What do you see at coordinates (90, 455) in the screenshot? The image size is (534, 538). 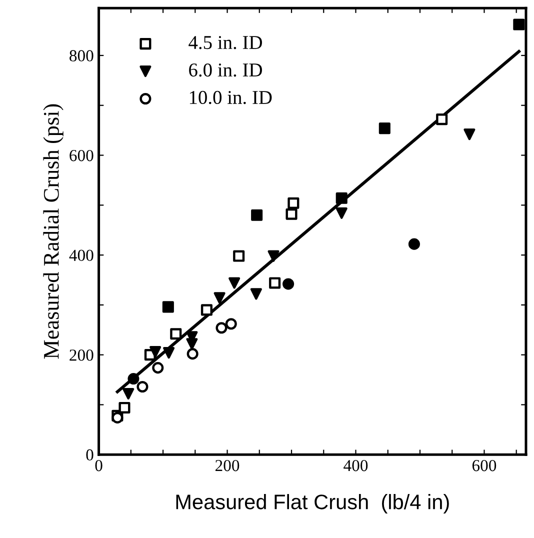 I see `y-tick-label: 0` at bounding box center [90, 455].